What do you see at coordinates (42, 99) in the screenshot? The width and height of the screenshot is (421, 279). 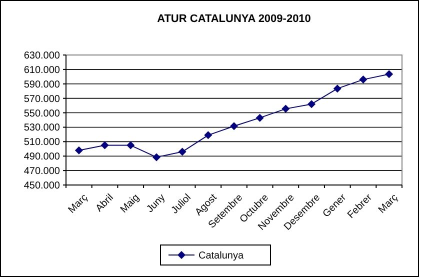 I see `y-tick-label: 570.000` at bounding box center [42, 99].